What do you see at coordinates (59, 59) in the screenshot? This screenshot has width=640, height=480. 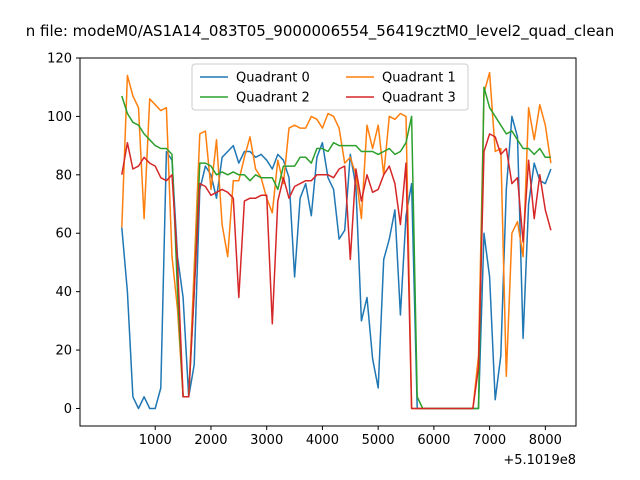 I see `y-tick-label: 120` at bounding box center [59, 59].